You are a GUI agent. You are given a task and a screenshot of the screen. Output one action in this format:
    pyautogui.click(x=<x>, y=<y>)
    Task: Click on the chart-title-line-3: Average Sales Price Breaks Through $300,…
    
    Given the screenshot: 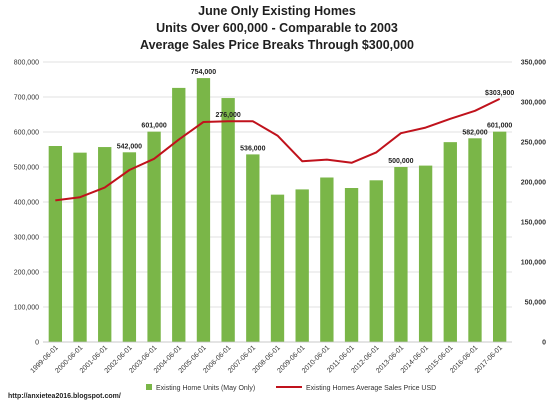 What is the action you would take?
    pyautogui.click(x=277, y=45)
    